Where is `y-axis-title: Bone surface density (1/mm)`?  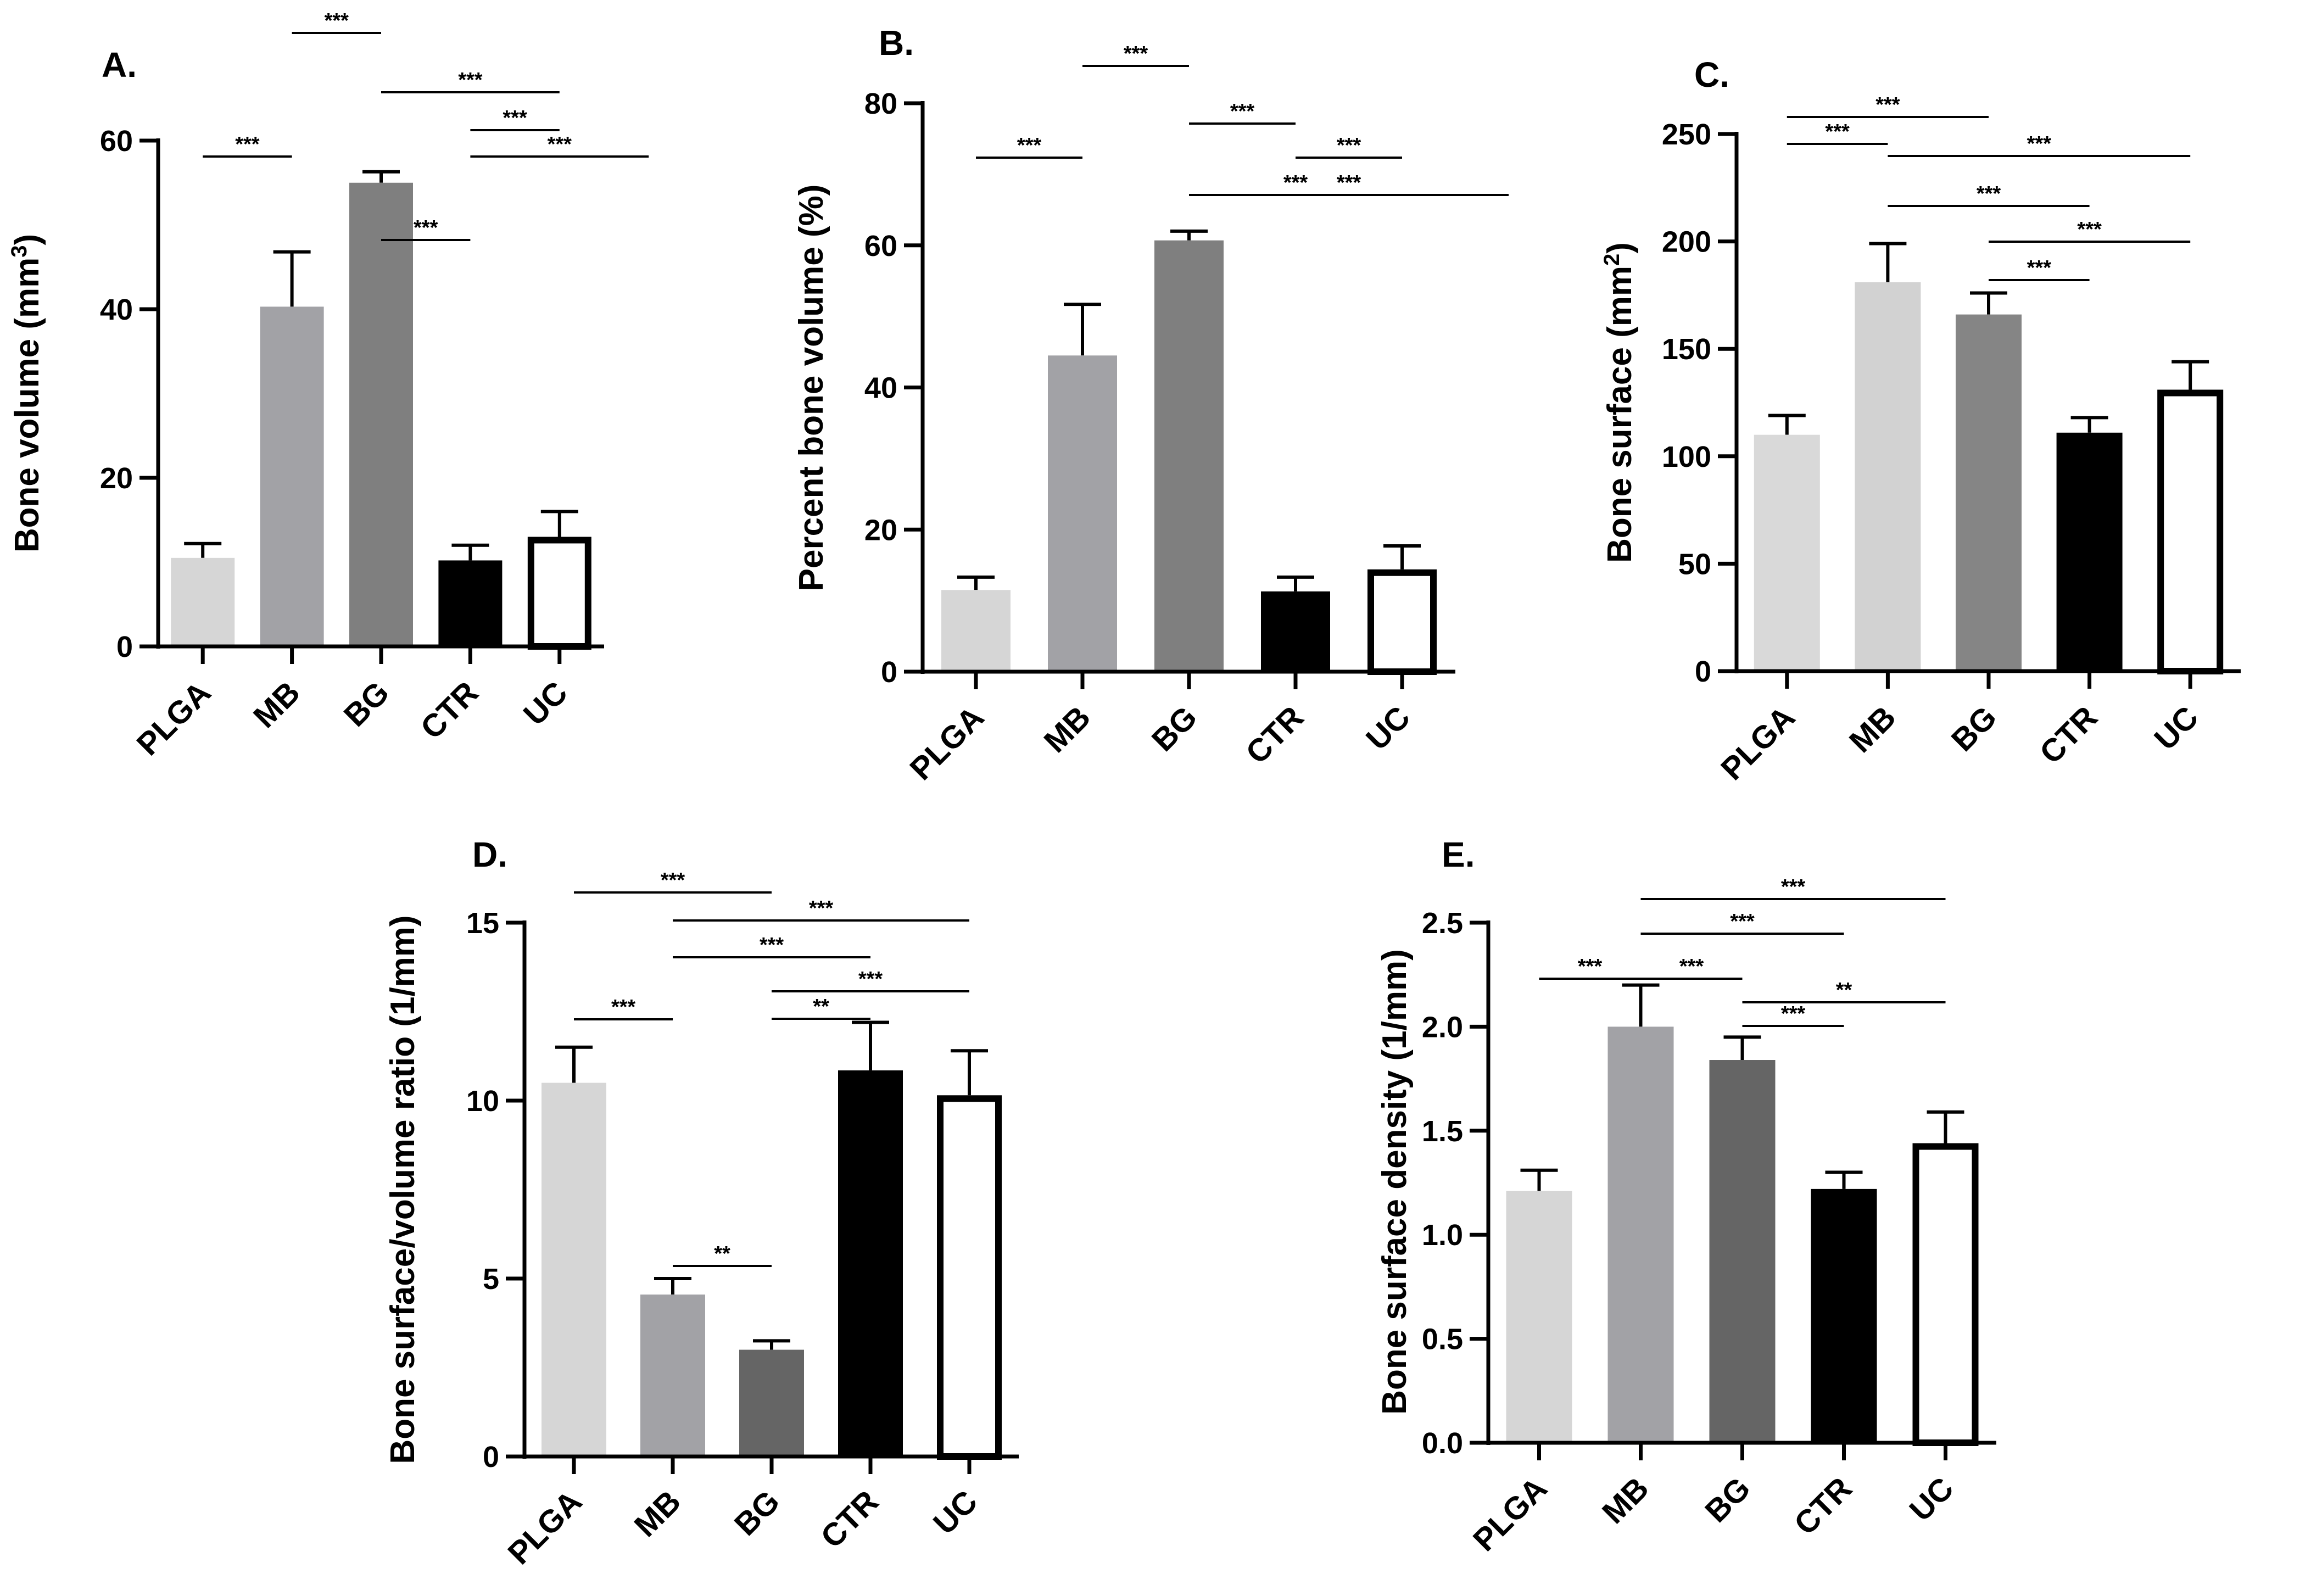
y-axis-title: Bone surface density (1/mm) is located at coordinates (1395, 1182).